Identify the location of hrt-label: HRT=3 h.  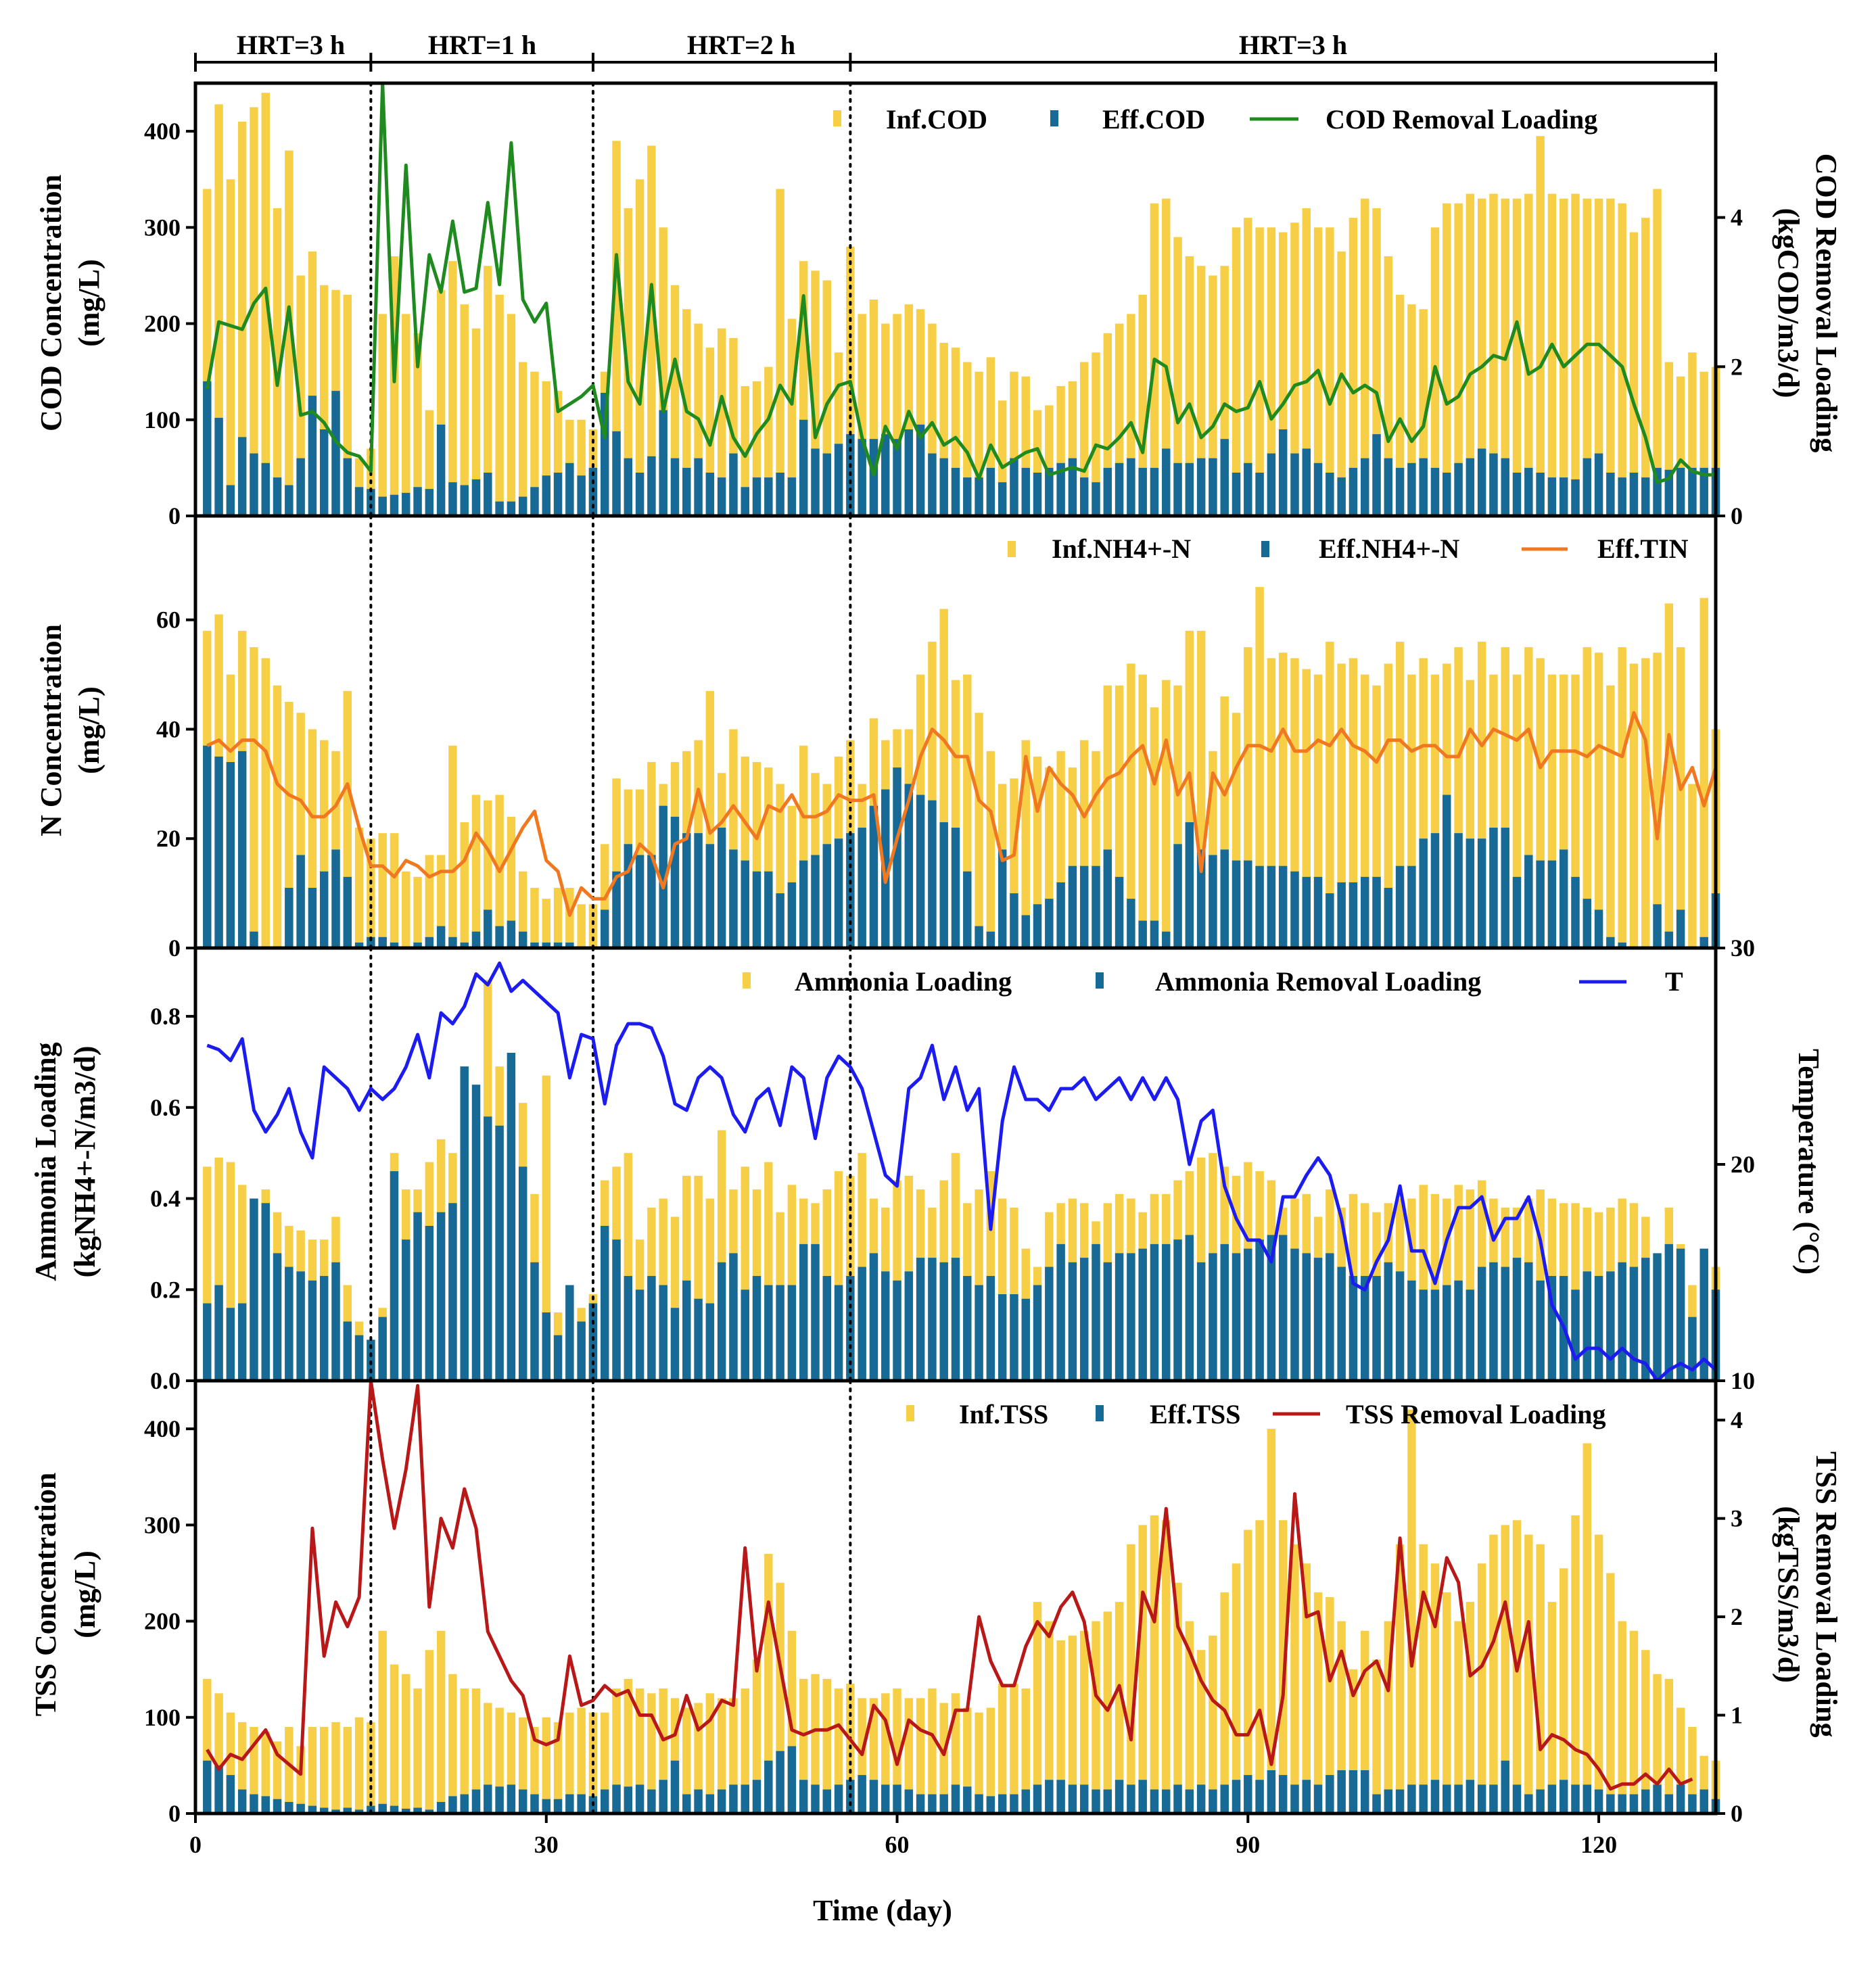
(291, 45).